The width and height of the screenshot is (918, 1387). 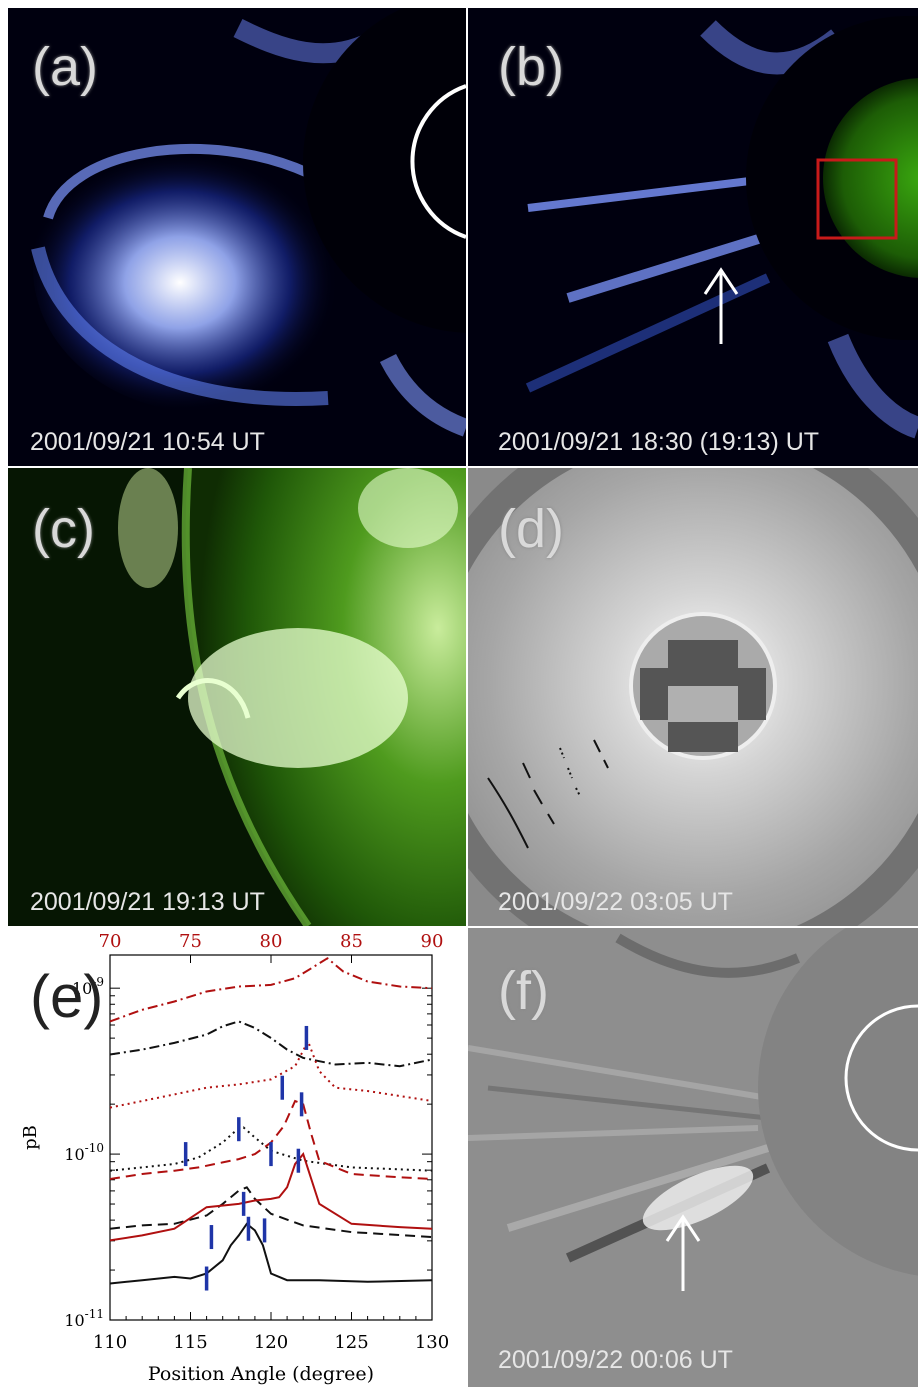 I want to click on x-top-tick-label: 70, so click(x=110, y=941).